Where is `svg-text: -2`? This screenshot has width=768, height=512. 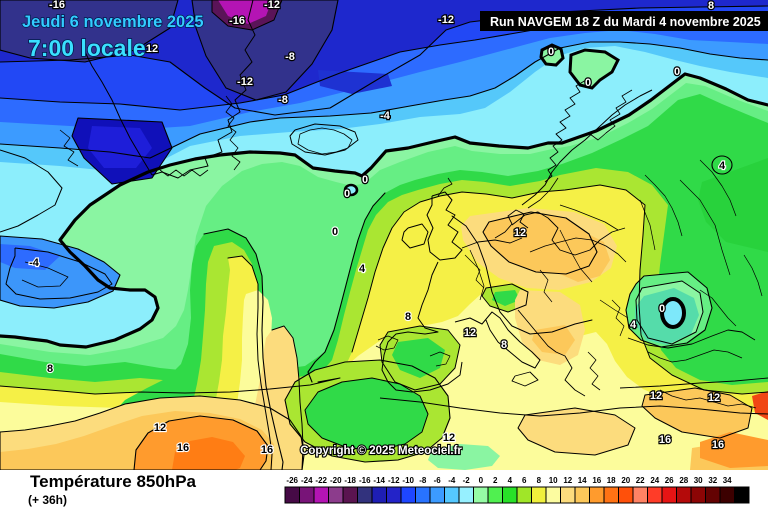
svg-text: -2 is located at coordinates (467, 480).